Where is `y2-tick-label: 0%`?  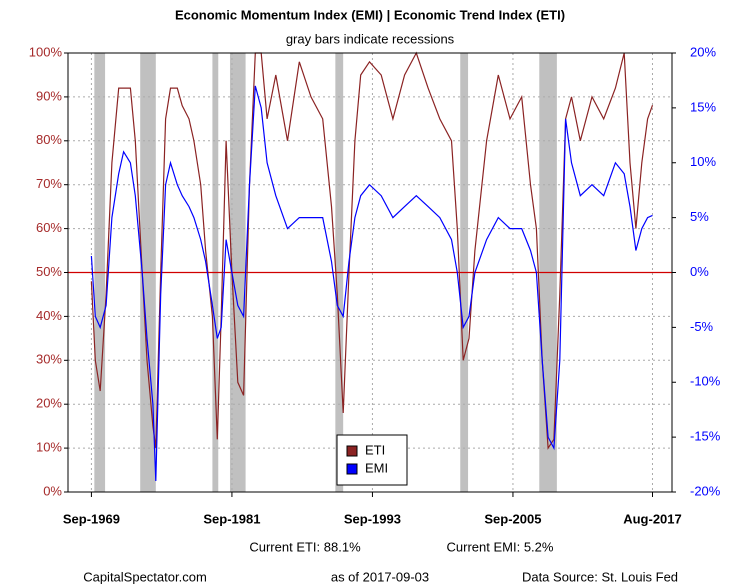
y2-tick-label: 0% is located at coordinates (699, 271).